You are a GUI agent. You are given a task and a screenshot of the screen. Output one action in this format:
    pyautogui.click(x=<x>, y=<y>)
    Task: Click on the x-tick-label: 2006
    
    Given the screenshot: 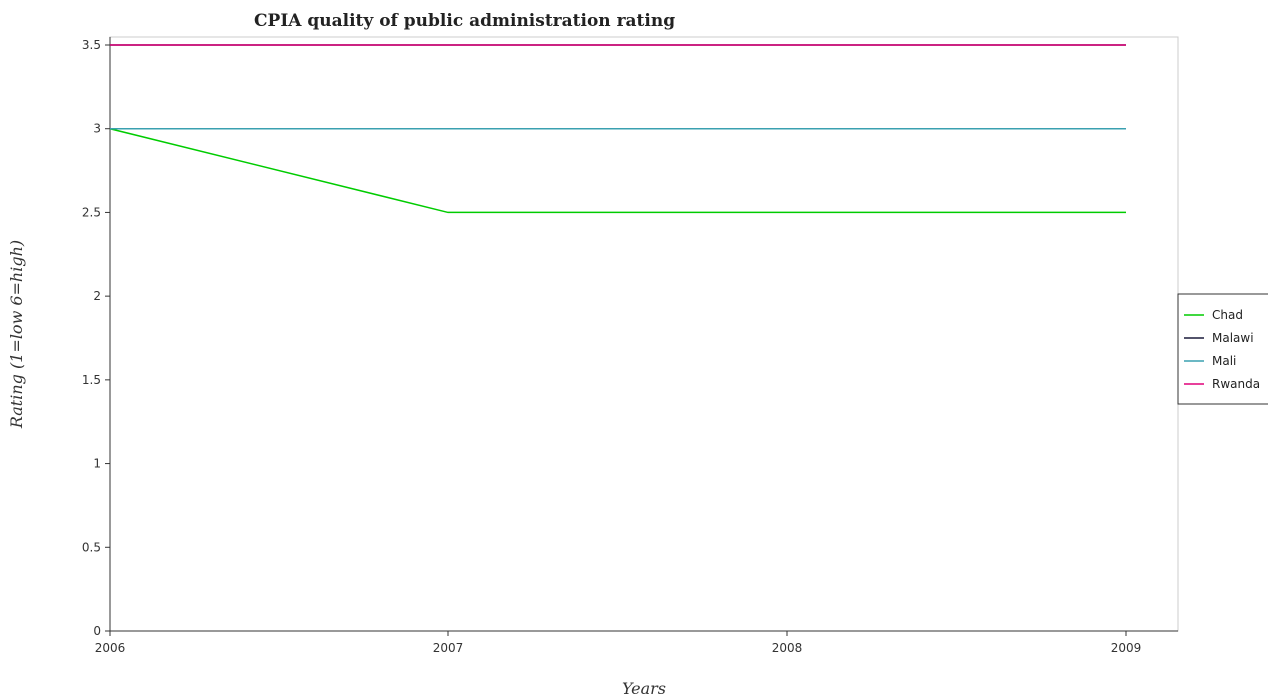 What is the action you would take?
    pyautogui.click(x=110, y=648)
    